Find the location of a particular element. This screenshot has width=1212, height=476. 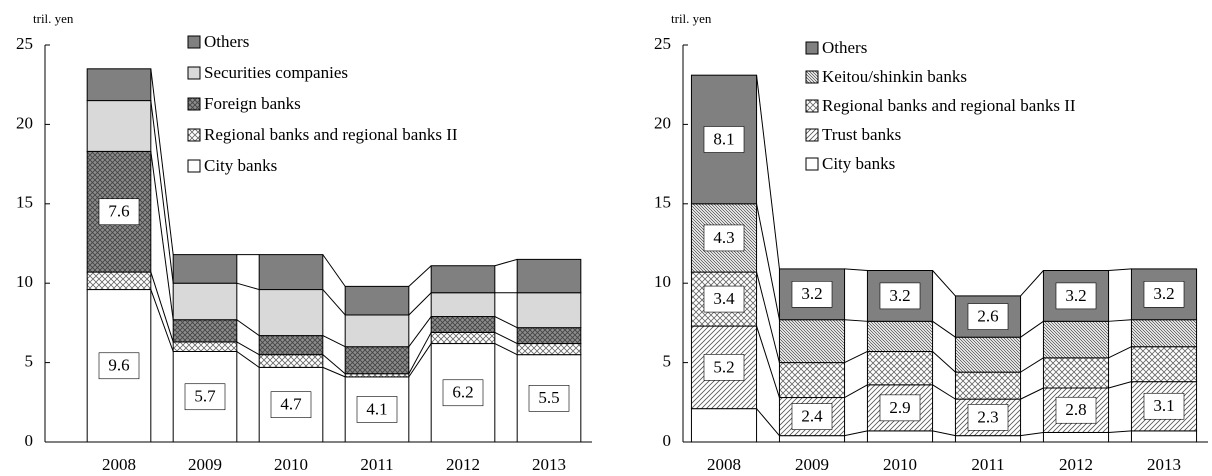

x-tick-label: 2013 is located at coordinates (1164, 464).